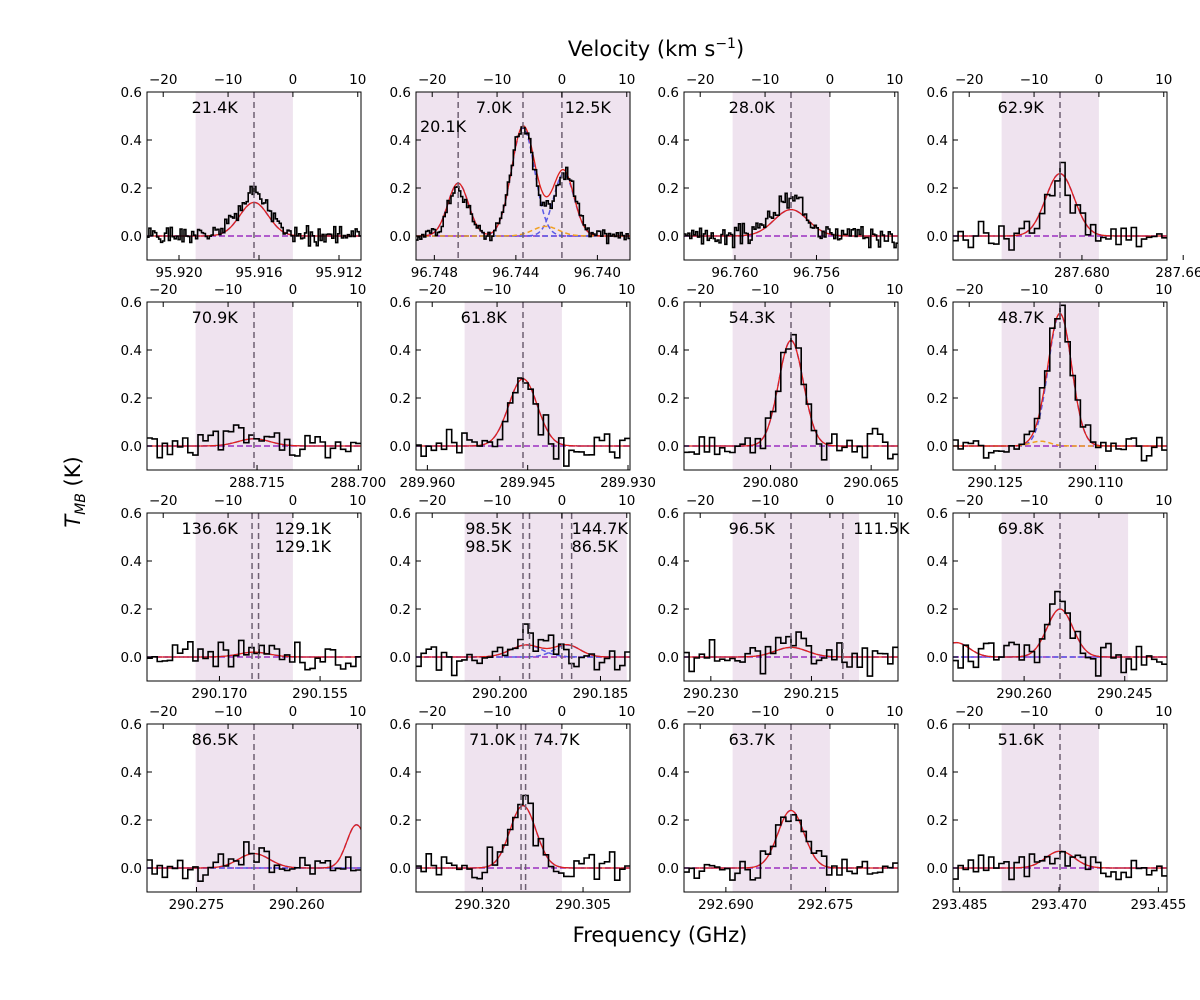 Image resolution: width=1200 pixels, height=1000 pixels. Describe the element at coordinates (515, 273) in the screenshot. I see `frequency-tick-label: 96.744` at that location.